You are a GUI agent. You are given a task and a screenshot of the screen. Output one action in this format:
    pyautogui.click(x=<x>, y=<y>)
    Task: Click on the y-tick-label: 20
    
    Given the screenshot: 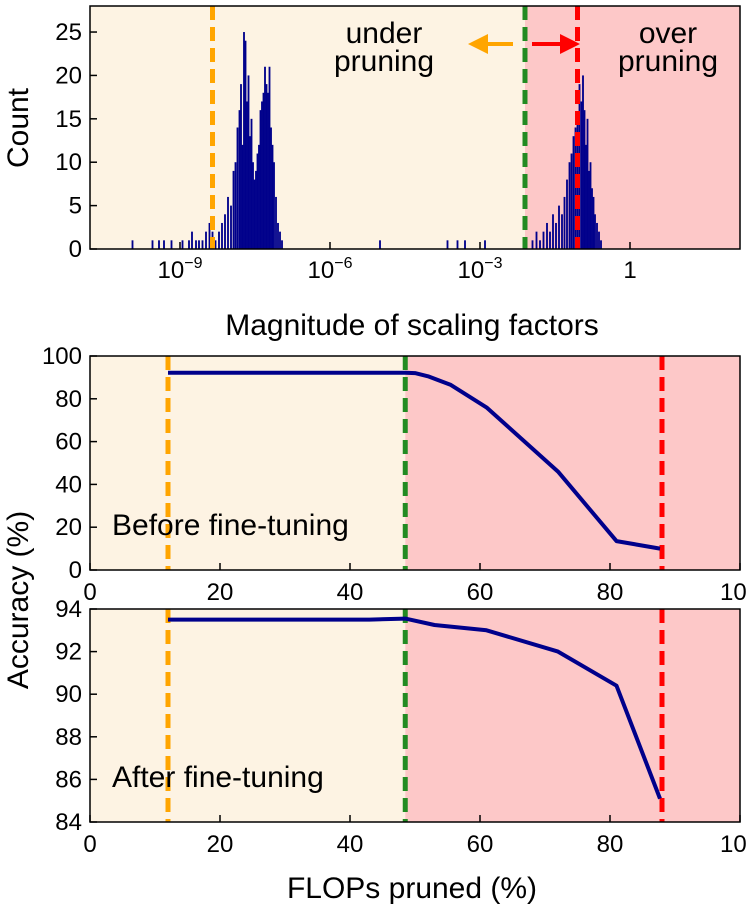 What is the action you would take?
    pyautogui.click(x=68, y=75)
    